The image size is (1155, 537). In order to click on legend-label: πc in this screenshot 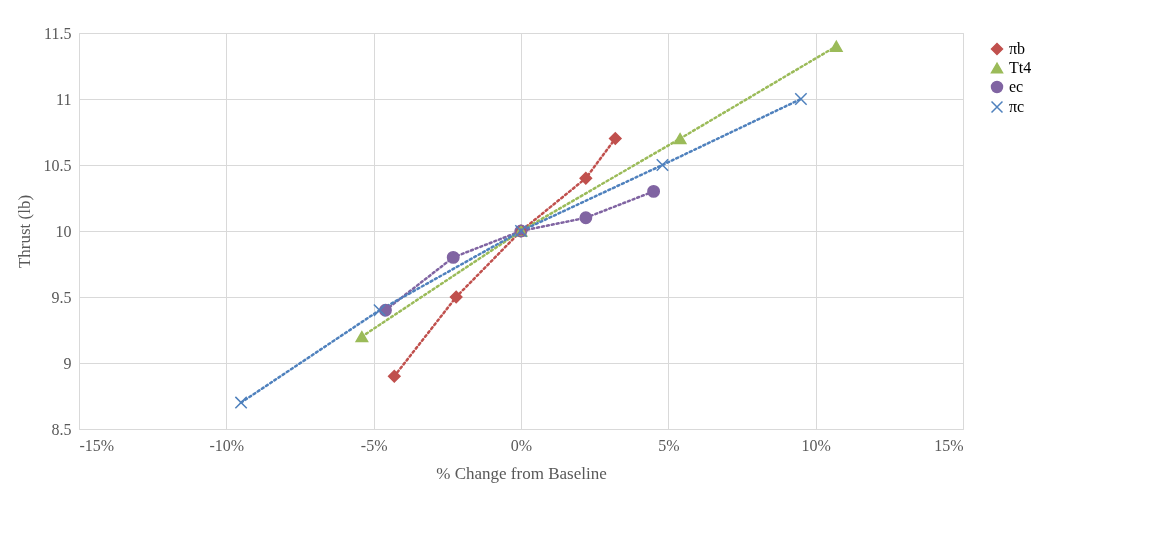, I will do `click(1017, 106)`.